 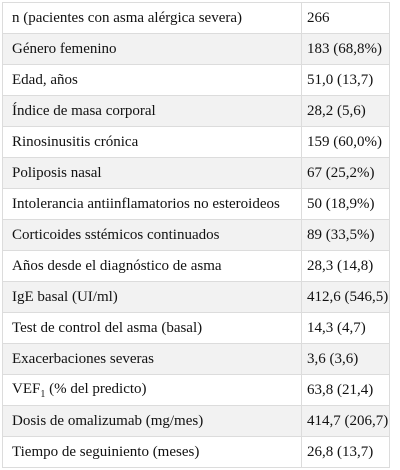 I want to click on row-value: 28,3 (14,8), so click(x=345, y=266).